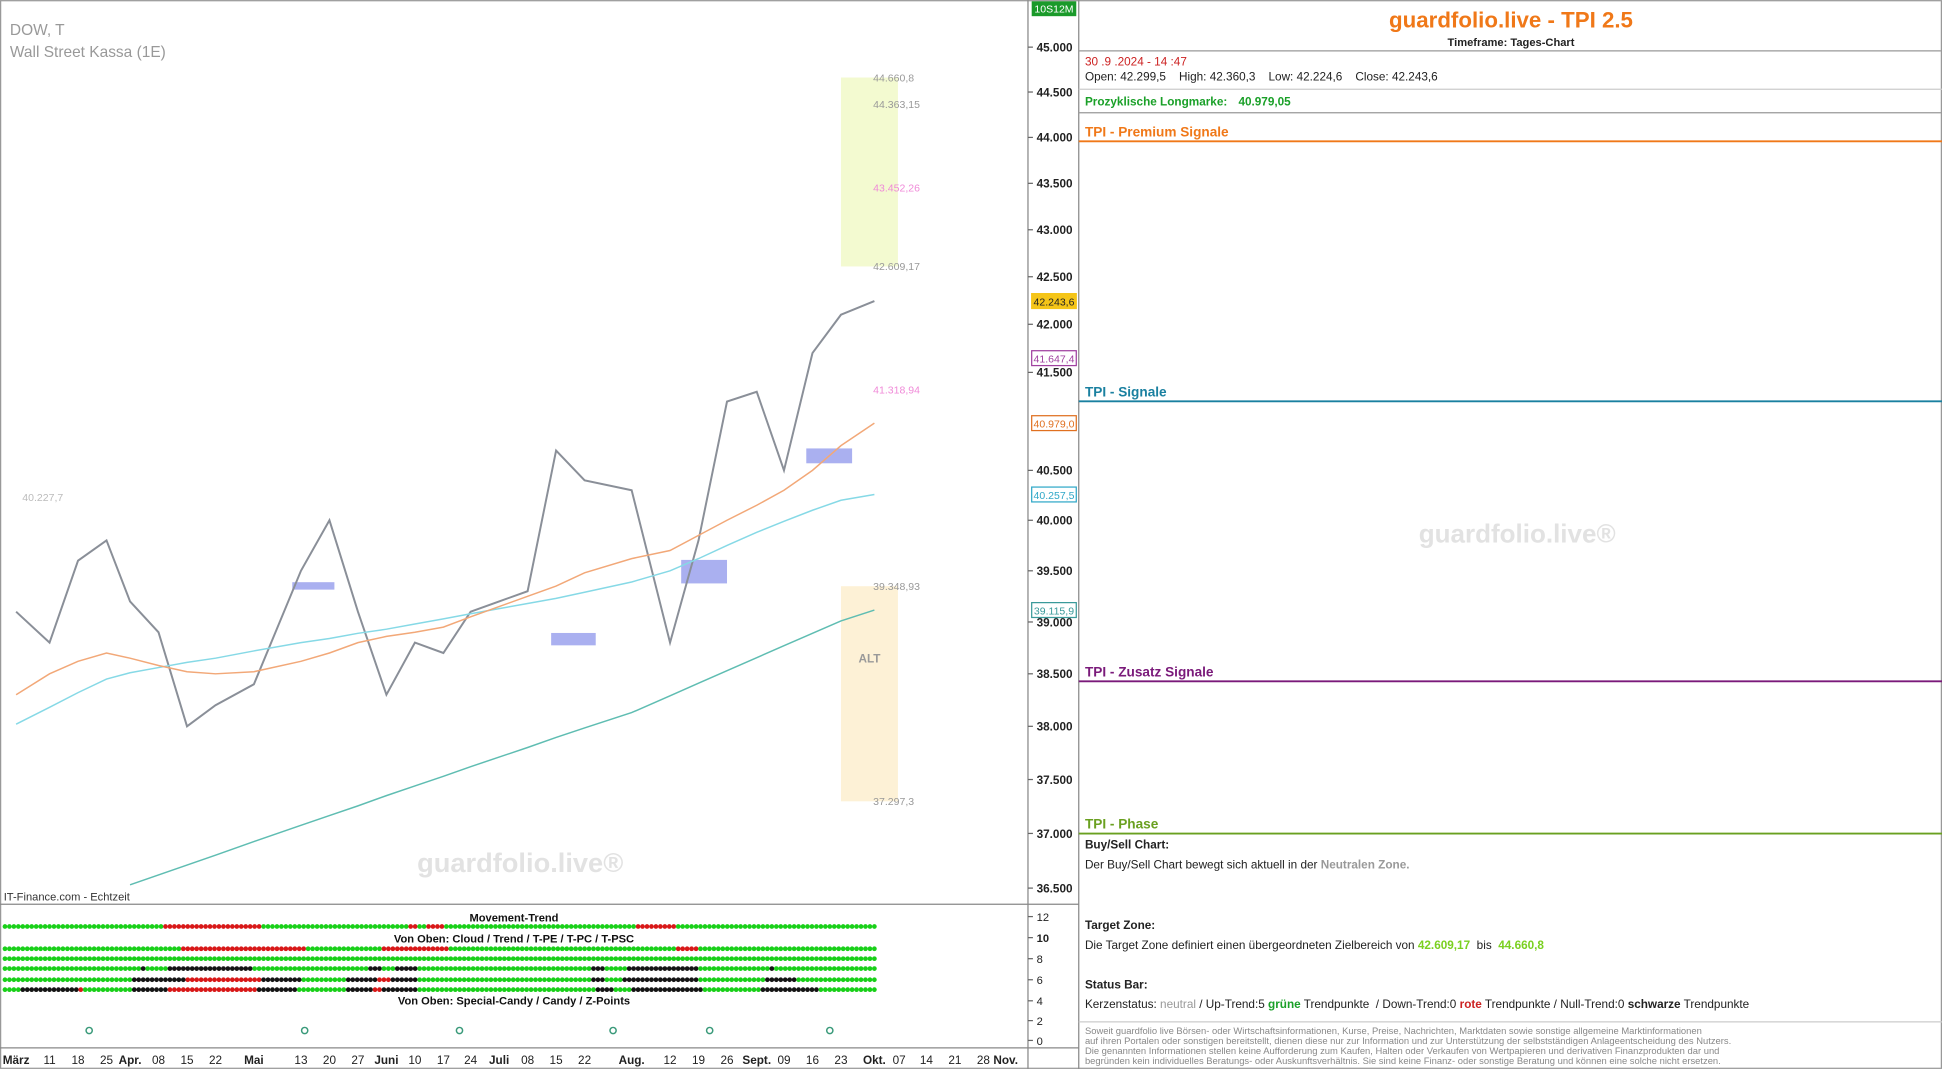 Image resolution: width=1942 pixels, height=1069 pixels. What do you see at coordinates (1156, 101) in the screenshot?
I see `longmarke-label: Prozyklische Longmarke:` at bounding box center [1156, 101].